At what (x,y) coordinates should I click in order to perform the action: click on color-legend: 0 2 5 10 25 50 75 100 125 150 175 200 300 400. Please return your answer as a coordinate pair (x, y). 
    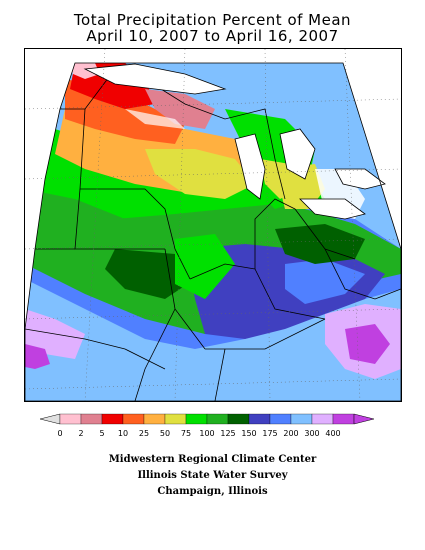
    Looking at the image, I should click on (207, 426).